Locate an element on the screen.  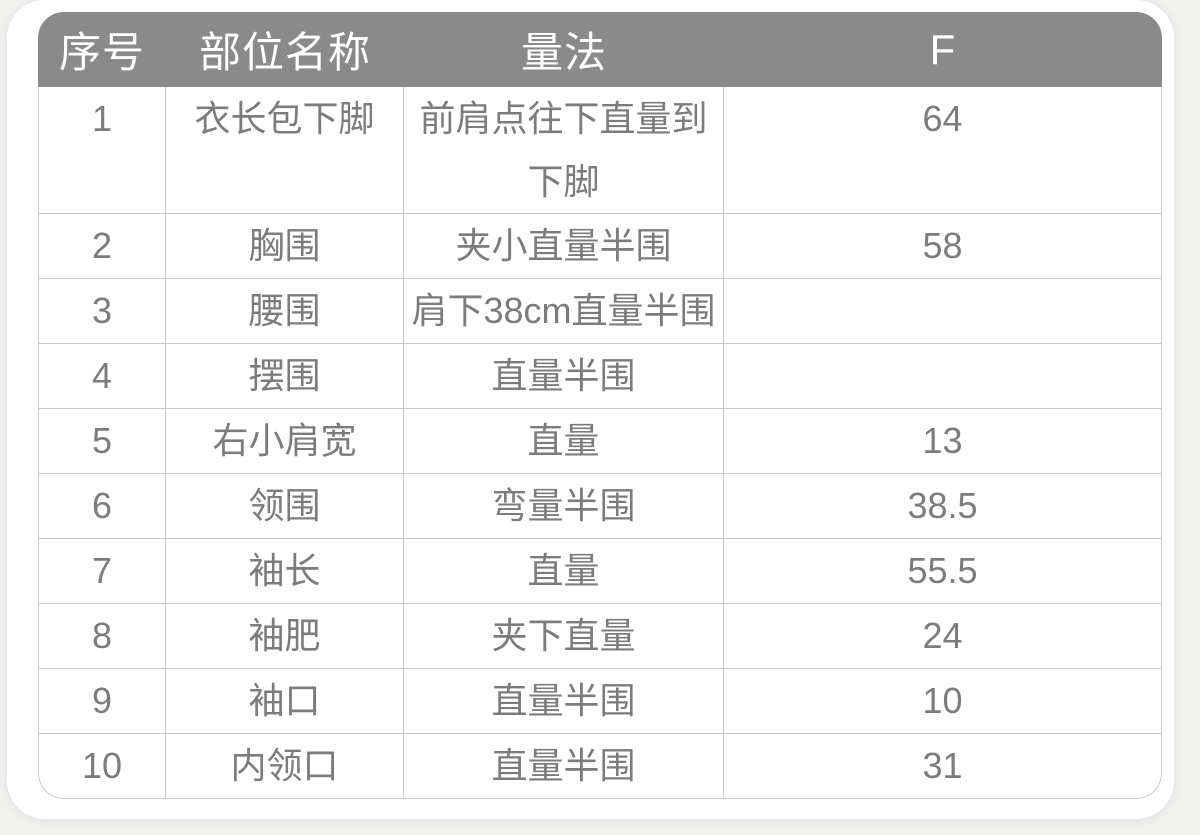
table-row: 8 袖肥 夹下直量 24 is located at coordinates (600, 636).